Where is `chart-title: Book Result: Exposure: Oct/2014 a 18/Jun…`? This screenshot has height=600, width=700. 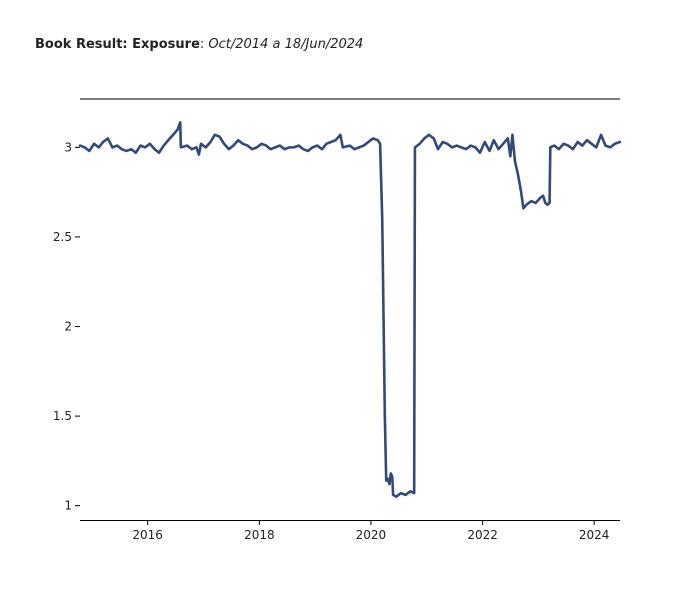
chart-title: Book Result: Exposure: Oct/2014 a 18/Jun… is located at coordinates (199, 44).